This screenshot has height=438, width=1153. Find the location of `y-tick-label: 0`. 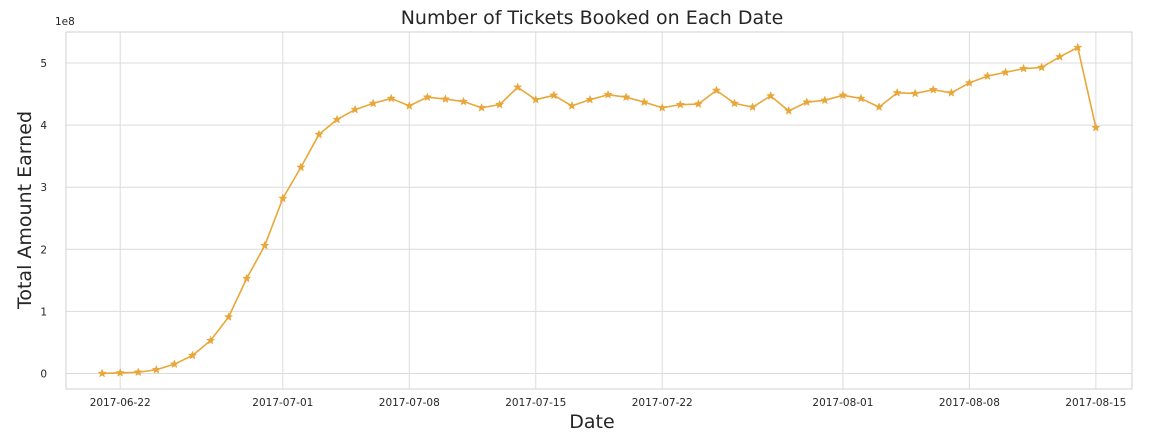

y-tick-label: 0 is located at coordinates (43, 374).